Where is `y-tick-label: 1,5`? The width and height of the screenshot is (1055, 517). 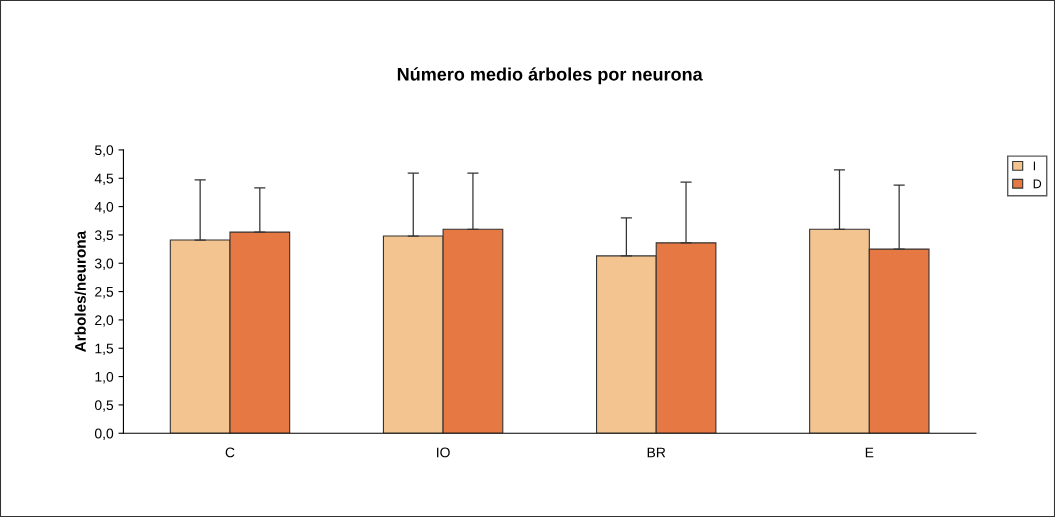
y-tick-label: 1,5 is located at coordinates (104, 349).